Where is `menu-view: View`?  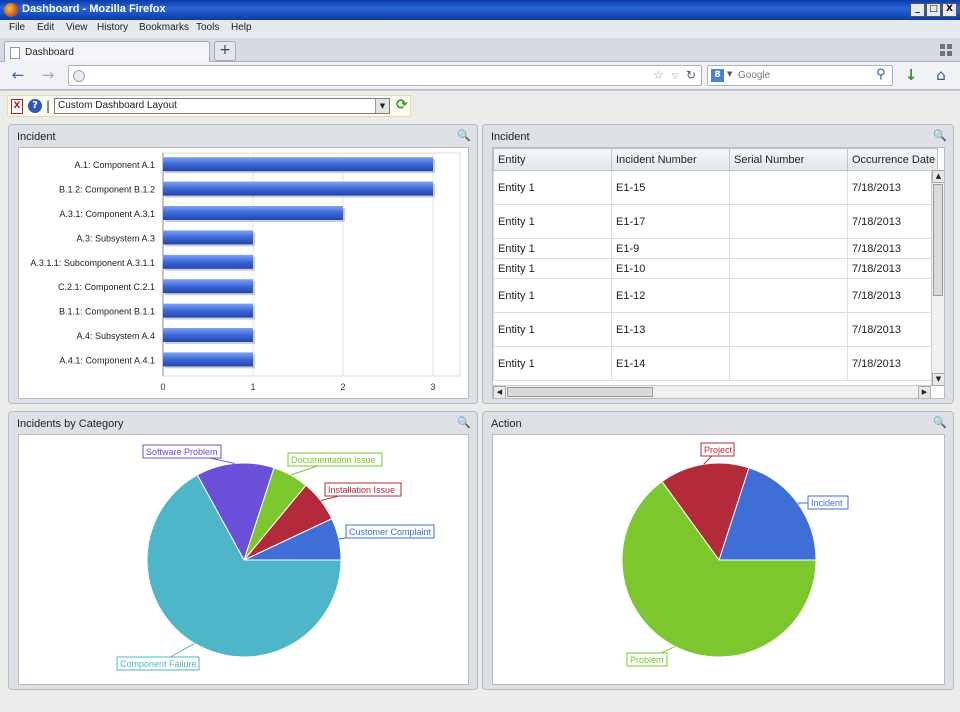 menu-view: View is located at coordinates (77, 27).